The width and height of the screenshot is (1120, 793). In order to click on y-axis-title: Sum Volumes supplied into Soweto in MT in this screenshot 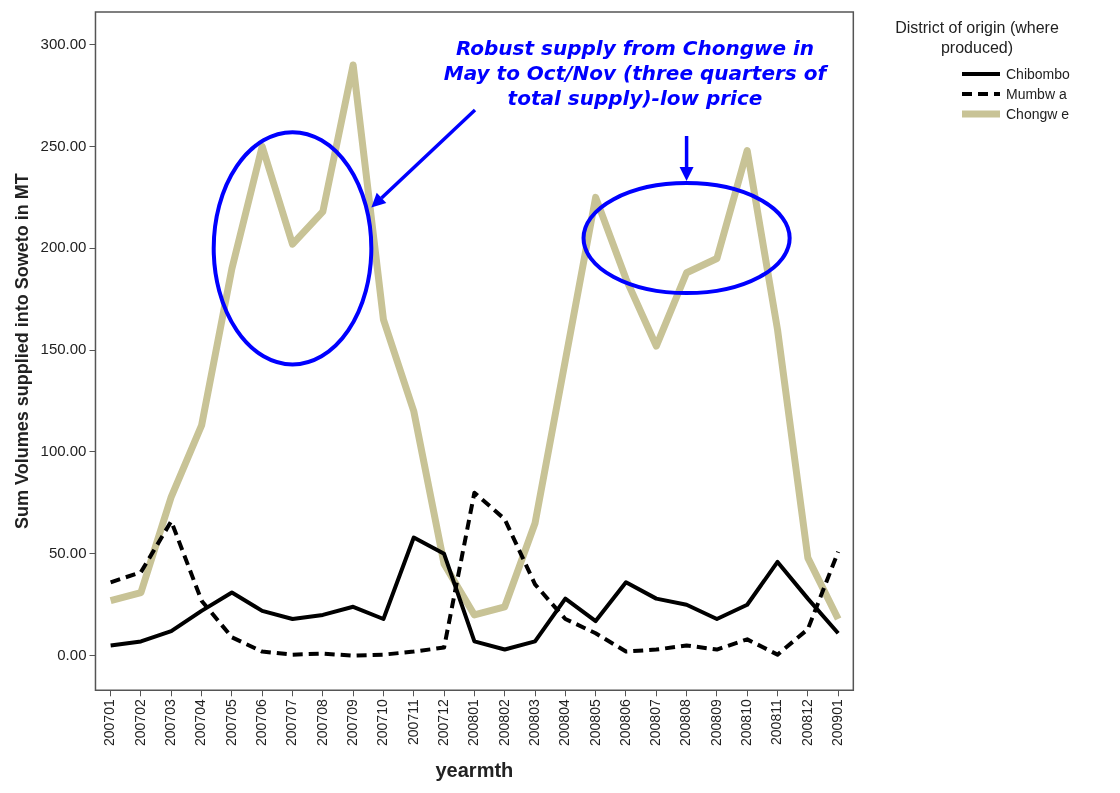, I will do `click(21, 351)`.